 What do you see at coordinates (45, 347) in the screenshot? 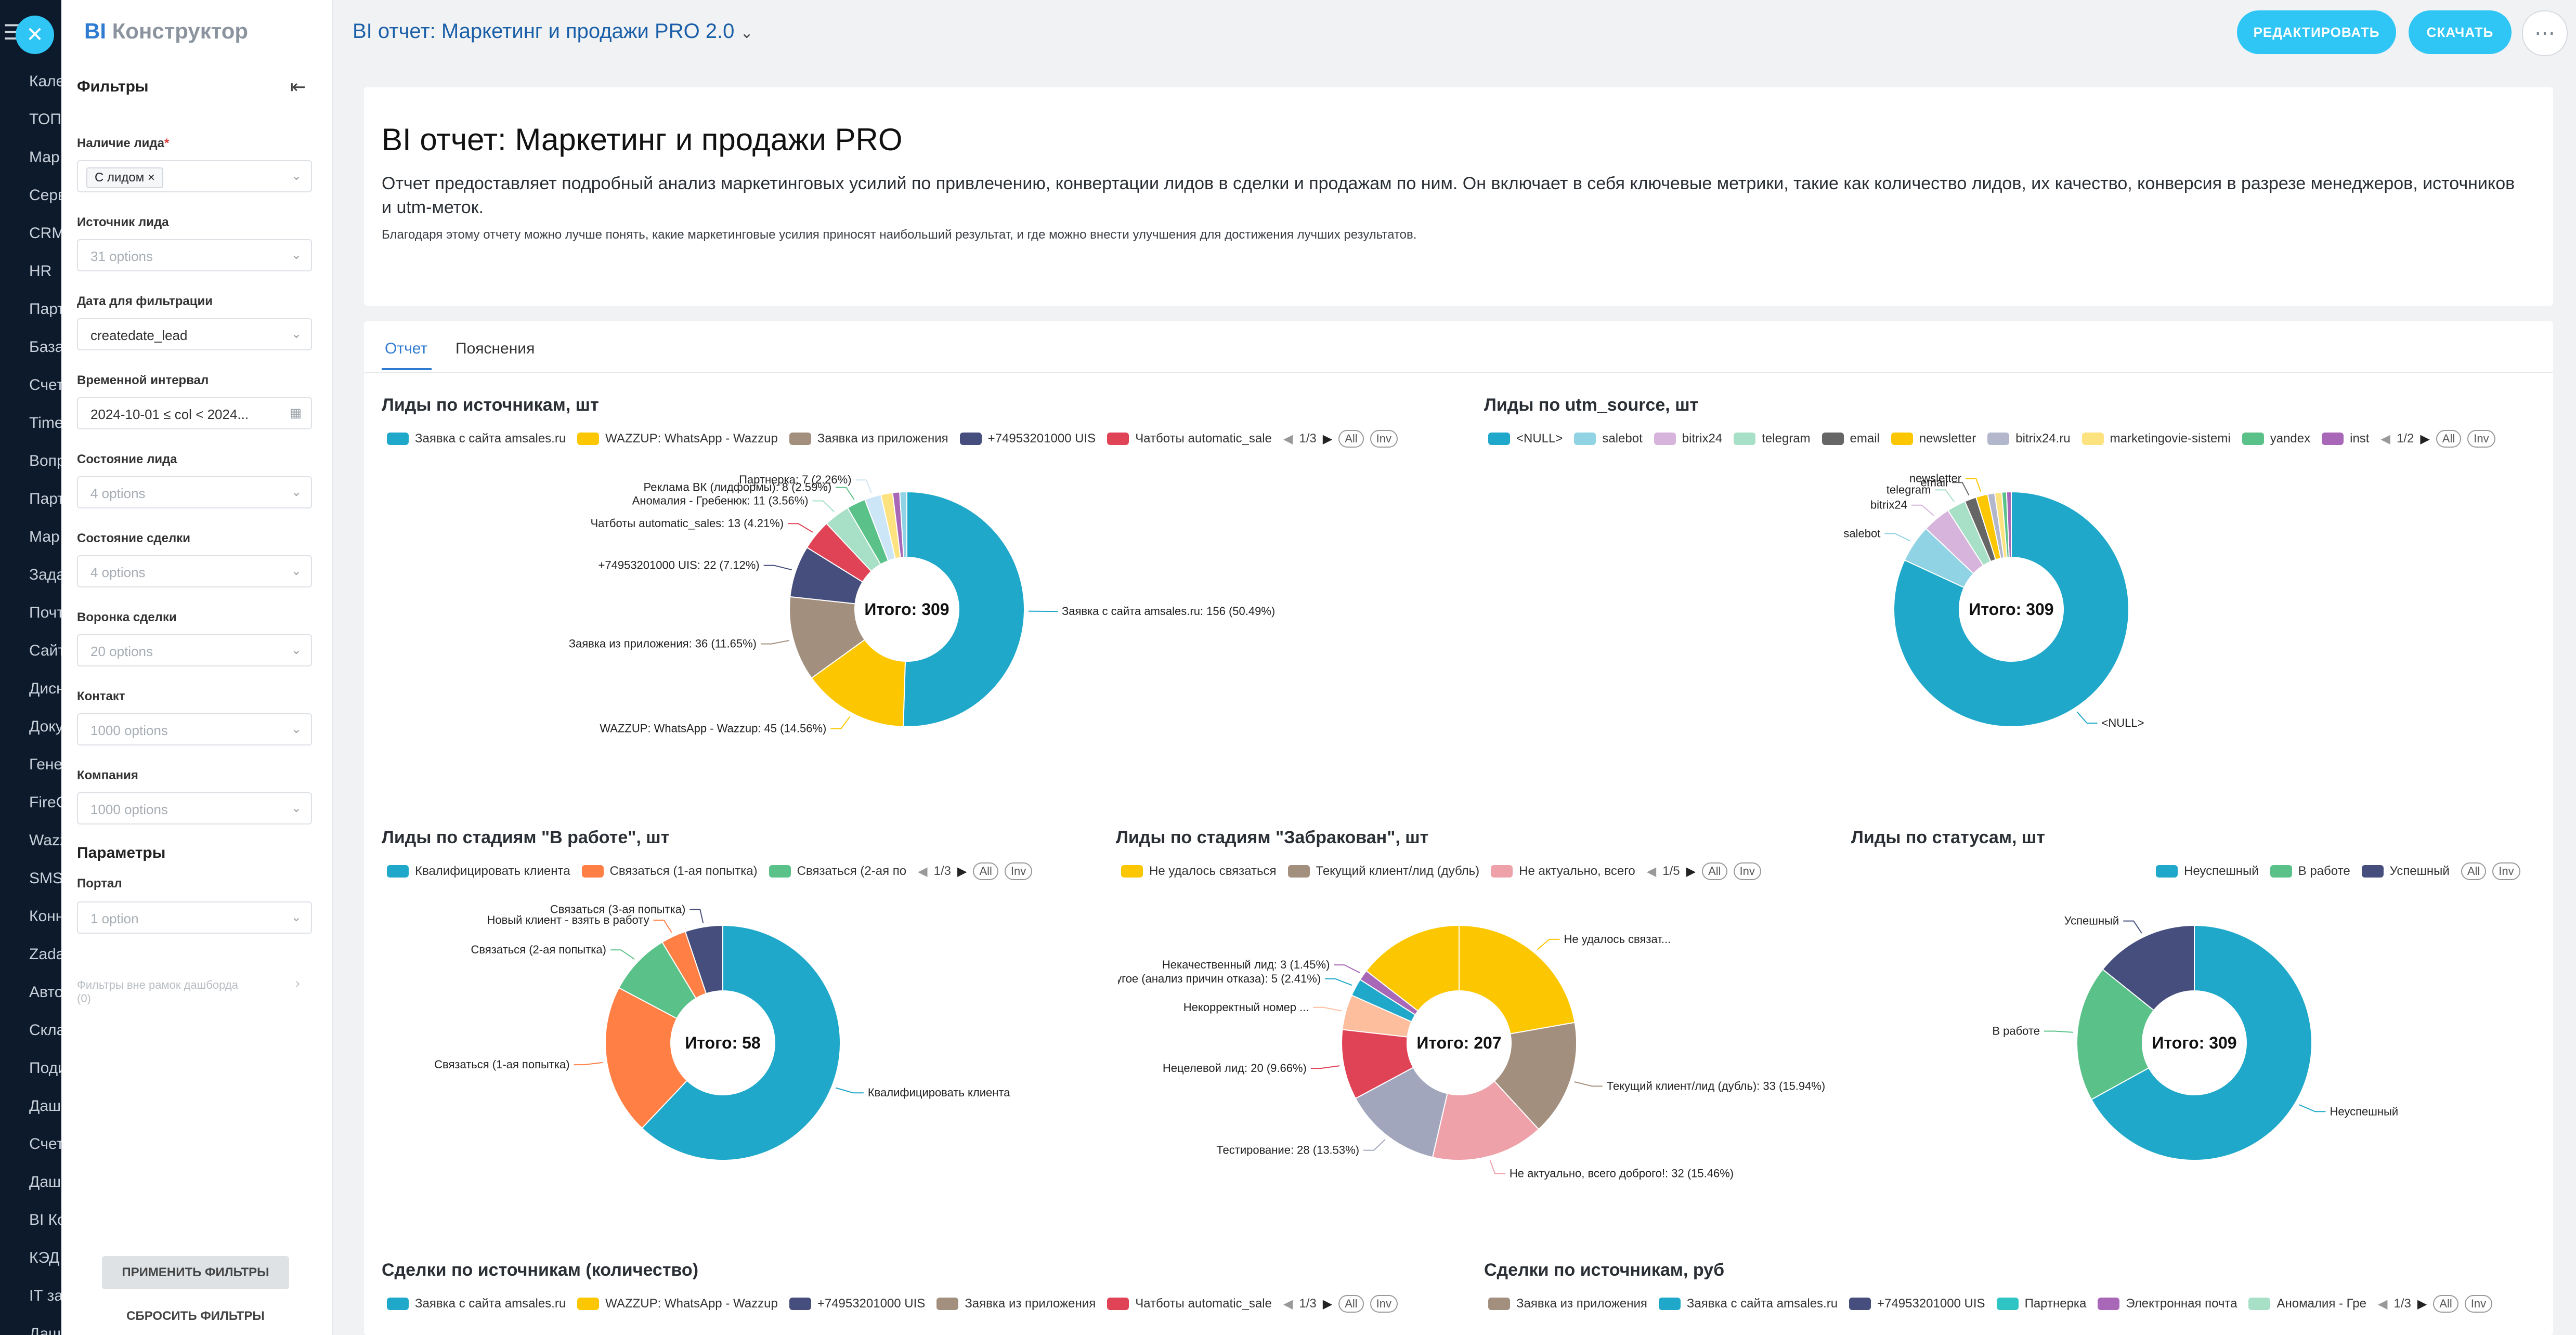
I see `bitrix-menu-item: База` at bounding box center [45, 347].